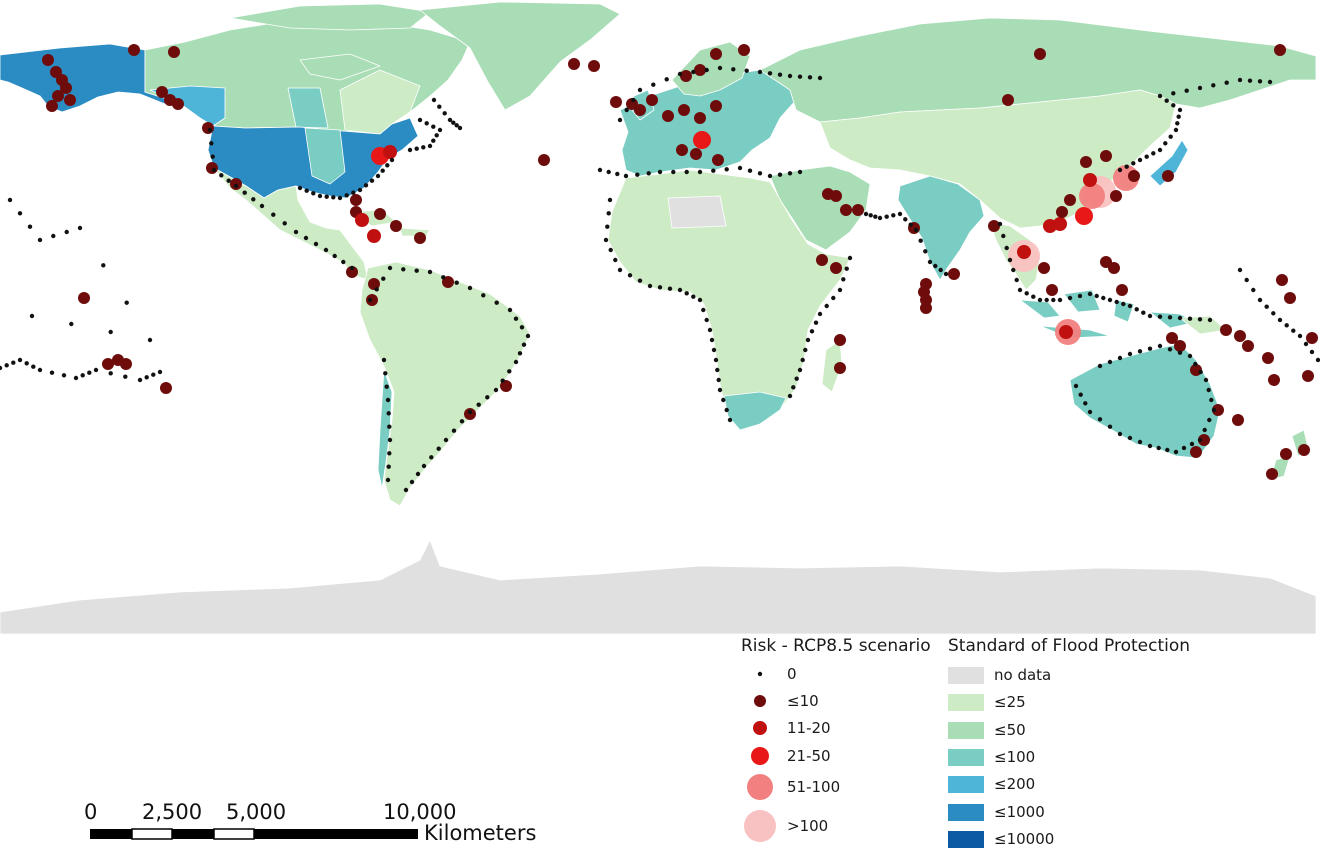 This screenshot has width=1320, height=860. Describe the element at coordinates (1010, 702) in the screenshot. I see `protection-label-1: ≤25` at that location.